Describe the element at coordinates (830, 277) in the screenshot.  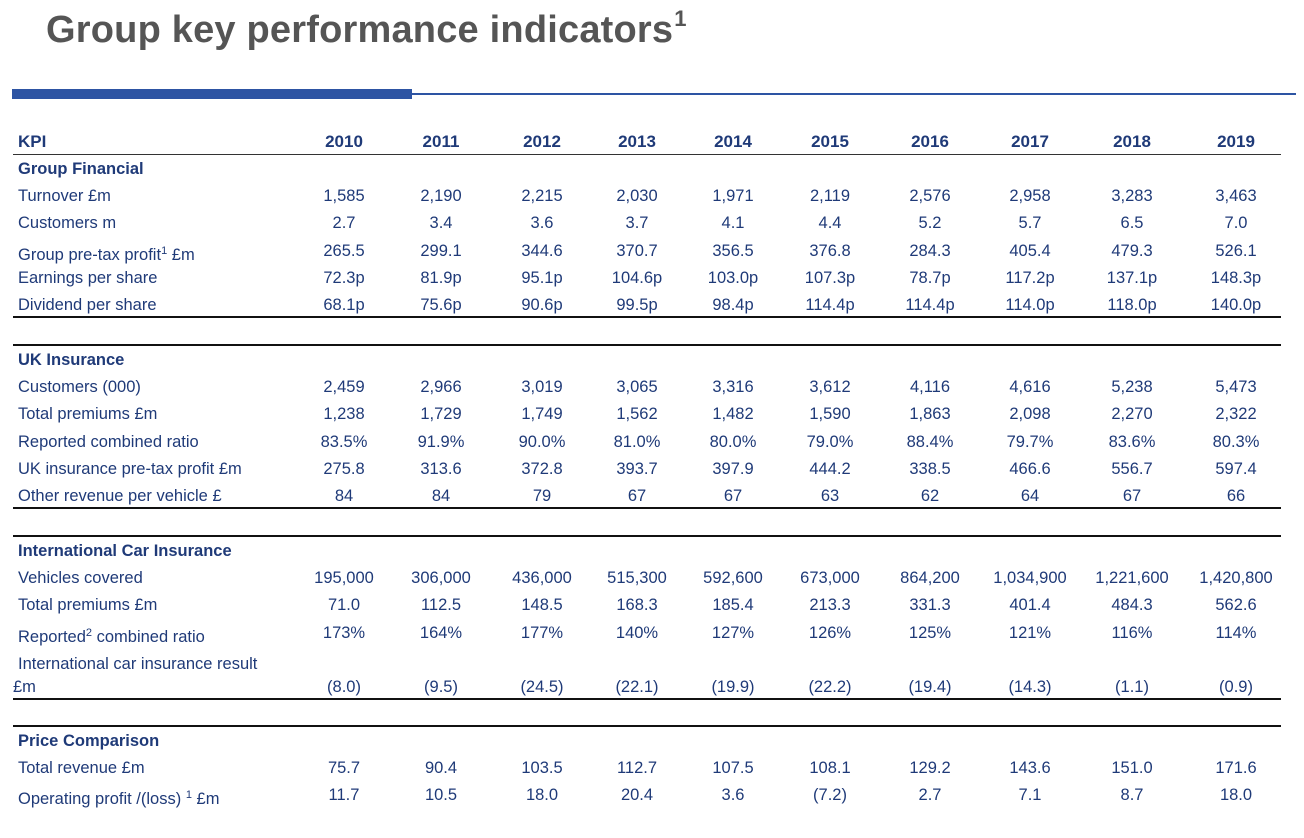
I see `value-2015: 107.3p` at that location.